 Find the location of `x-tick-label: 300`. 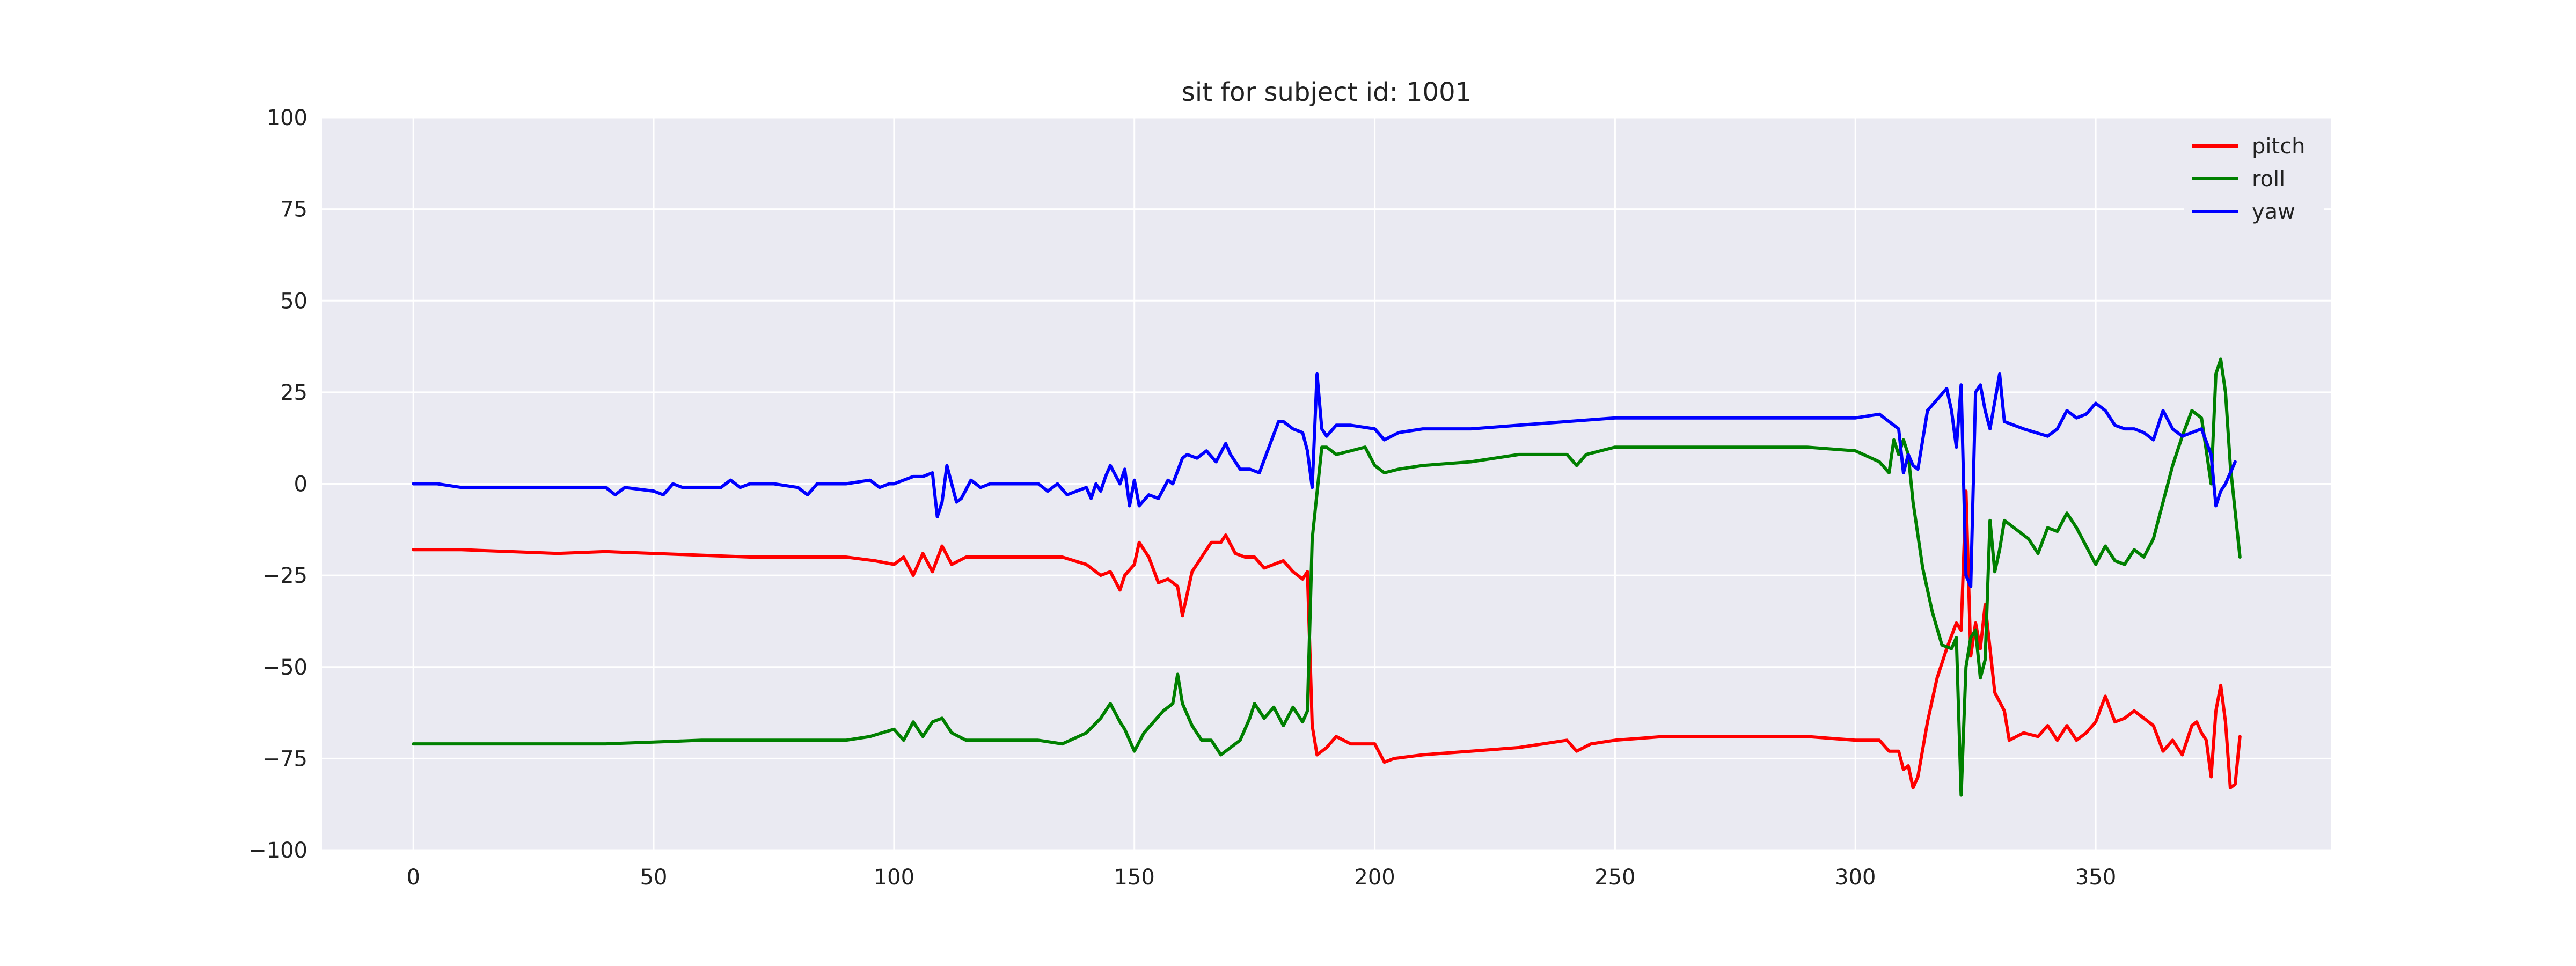

x-tick-label: 300 is located at coordinates (1855, 877).